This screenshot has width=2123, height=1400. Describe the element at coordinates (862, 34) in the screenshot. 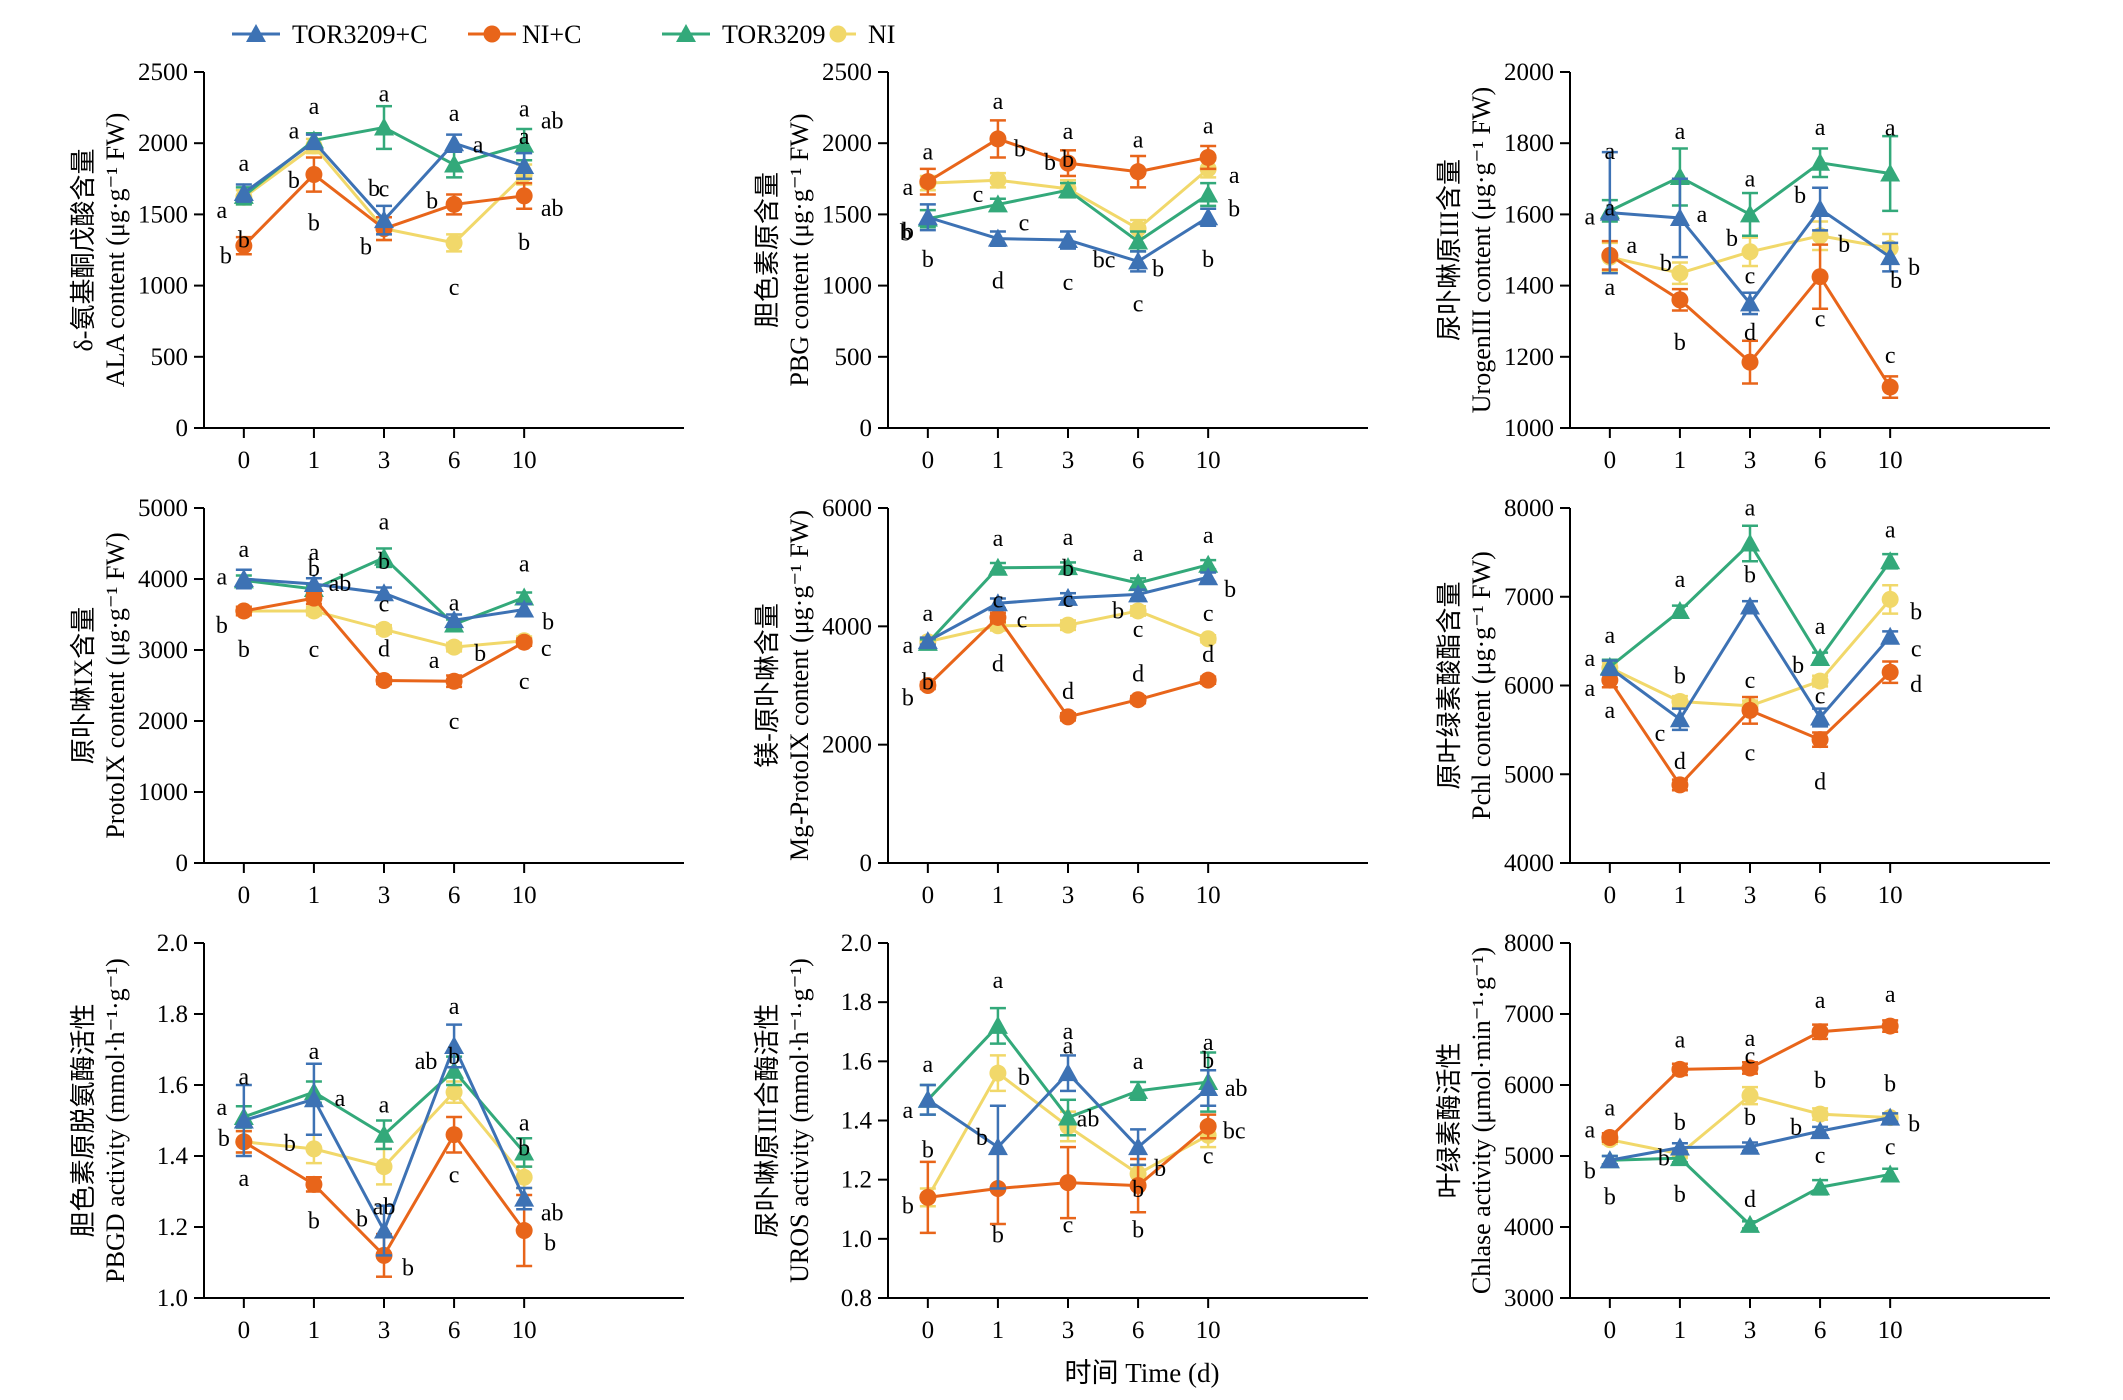

I see `legend-item: NI` at that location.